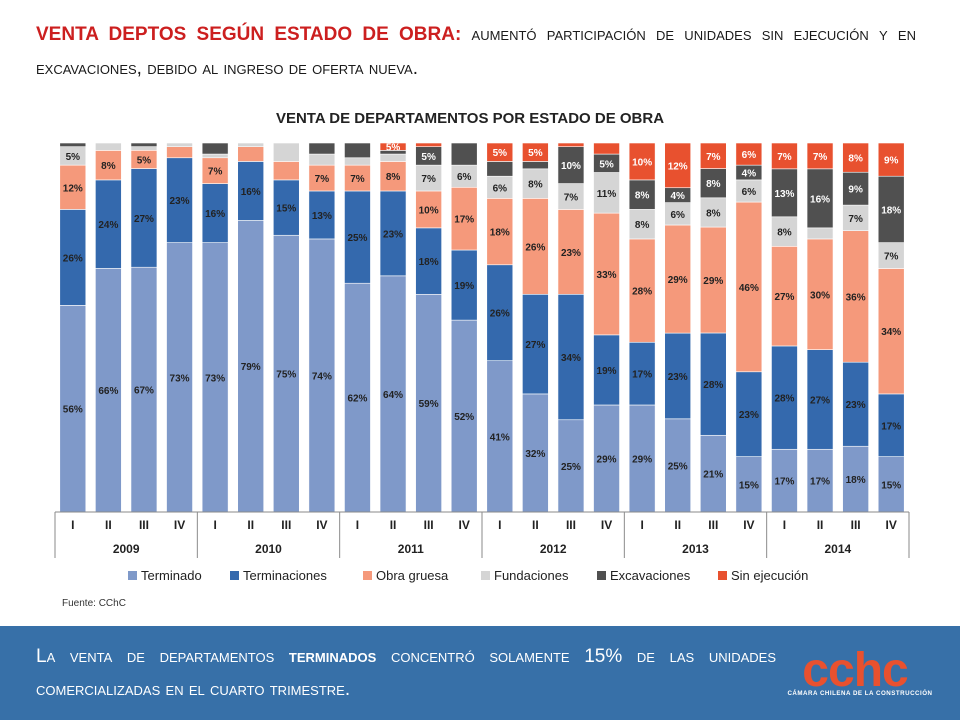 The image size is (960, 720). What do you see at coordinates (251, 192) in the screenshot?
I see `data-label: 16%` at bounding box center [251, 192].